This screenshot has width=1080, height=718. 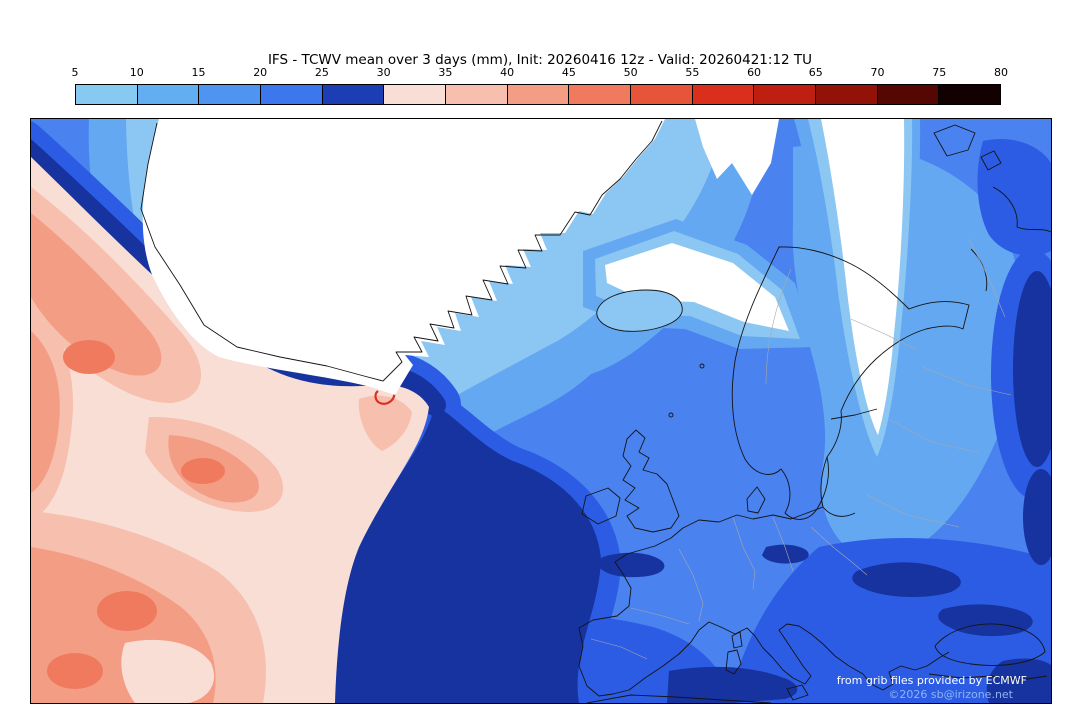 I want to click on region-deep-topright, so click(x=1014, y=197).